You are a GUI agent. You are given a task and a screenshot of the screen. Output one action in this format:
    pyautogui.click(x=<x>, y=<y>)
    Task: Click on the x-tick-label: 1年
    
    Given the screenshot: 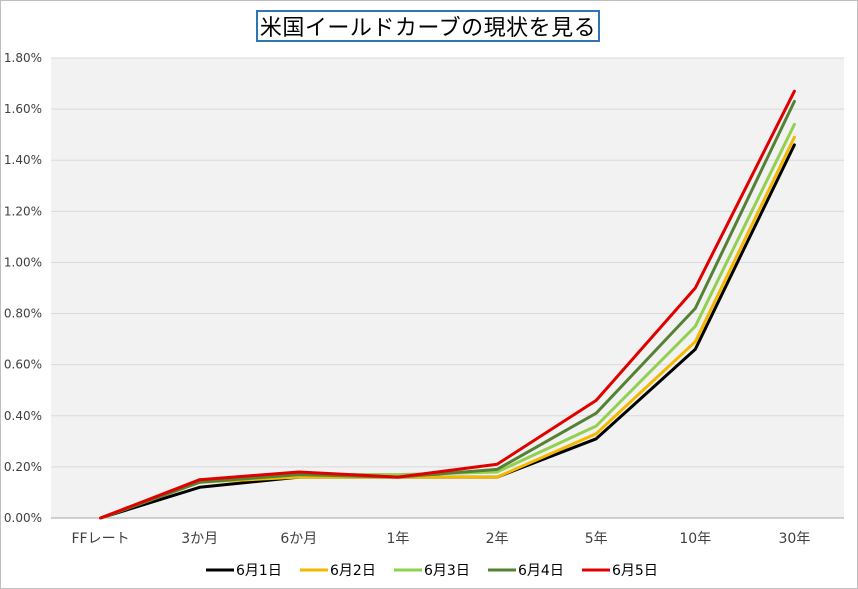 What is the action you would take?
    pyautogui.click(x=397, y=539)
    